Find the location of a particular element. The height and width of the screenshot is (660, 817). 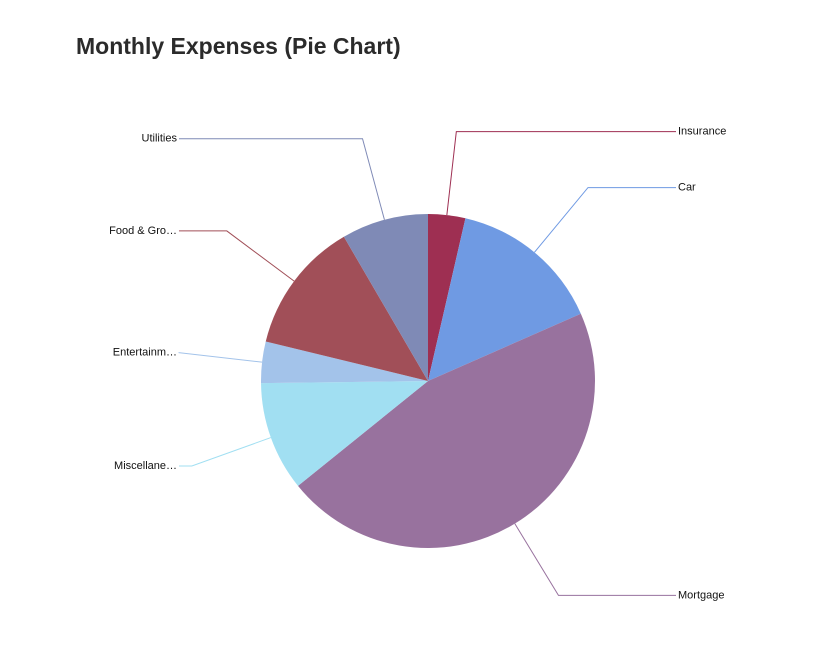

slice-label: Car is located at coordinates (687, 188).